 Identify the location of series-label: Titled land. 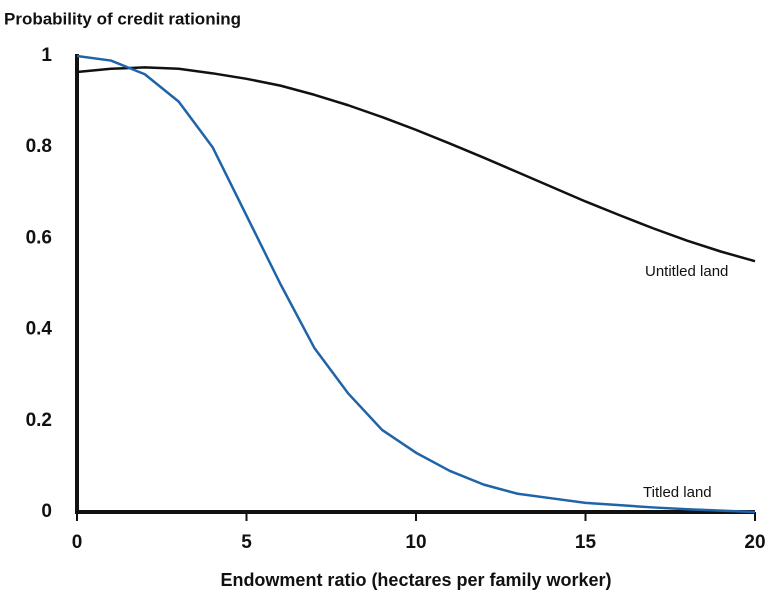
(677, 492).